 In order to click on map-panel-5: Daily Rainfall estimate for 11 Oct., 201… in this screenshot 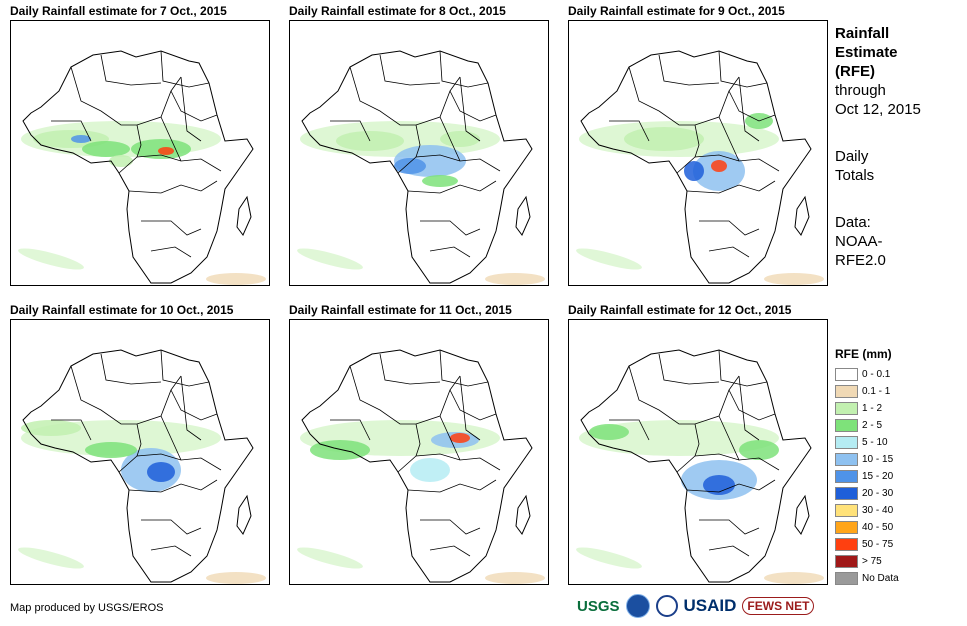, I will do `click(420, 444)`.